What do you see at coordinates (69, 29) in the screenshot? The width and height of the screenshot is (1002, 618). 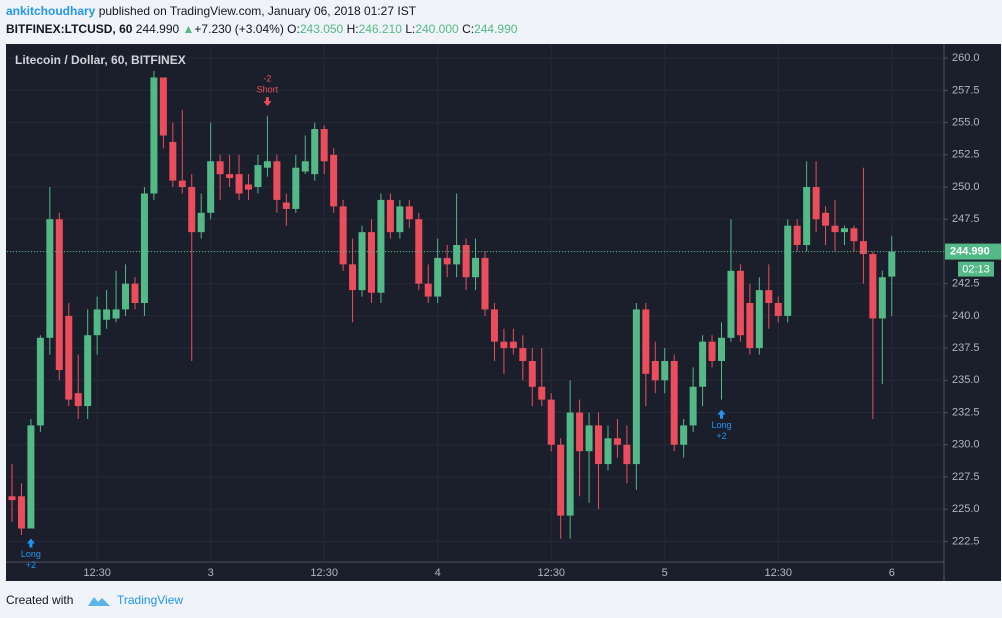 I see `symbol: BITFINEX:LTCUSD, 60` at bounding box center [69, 29].